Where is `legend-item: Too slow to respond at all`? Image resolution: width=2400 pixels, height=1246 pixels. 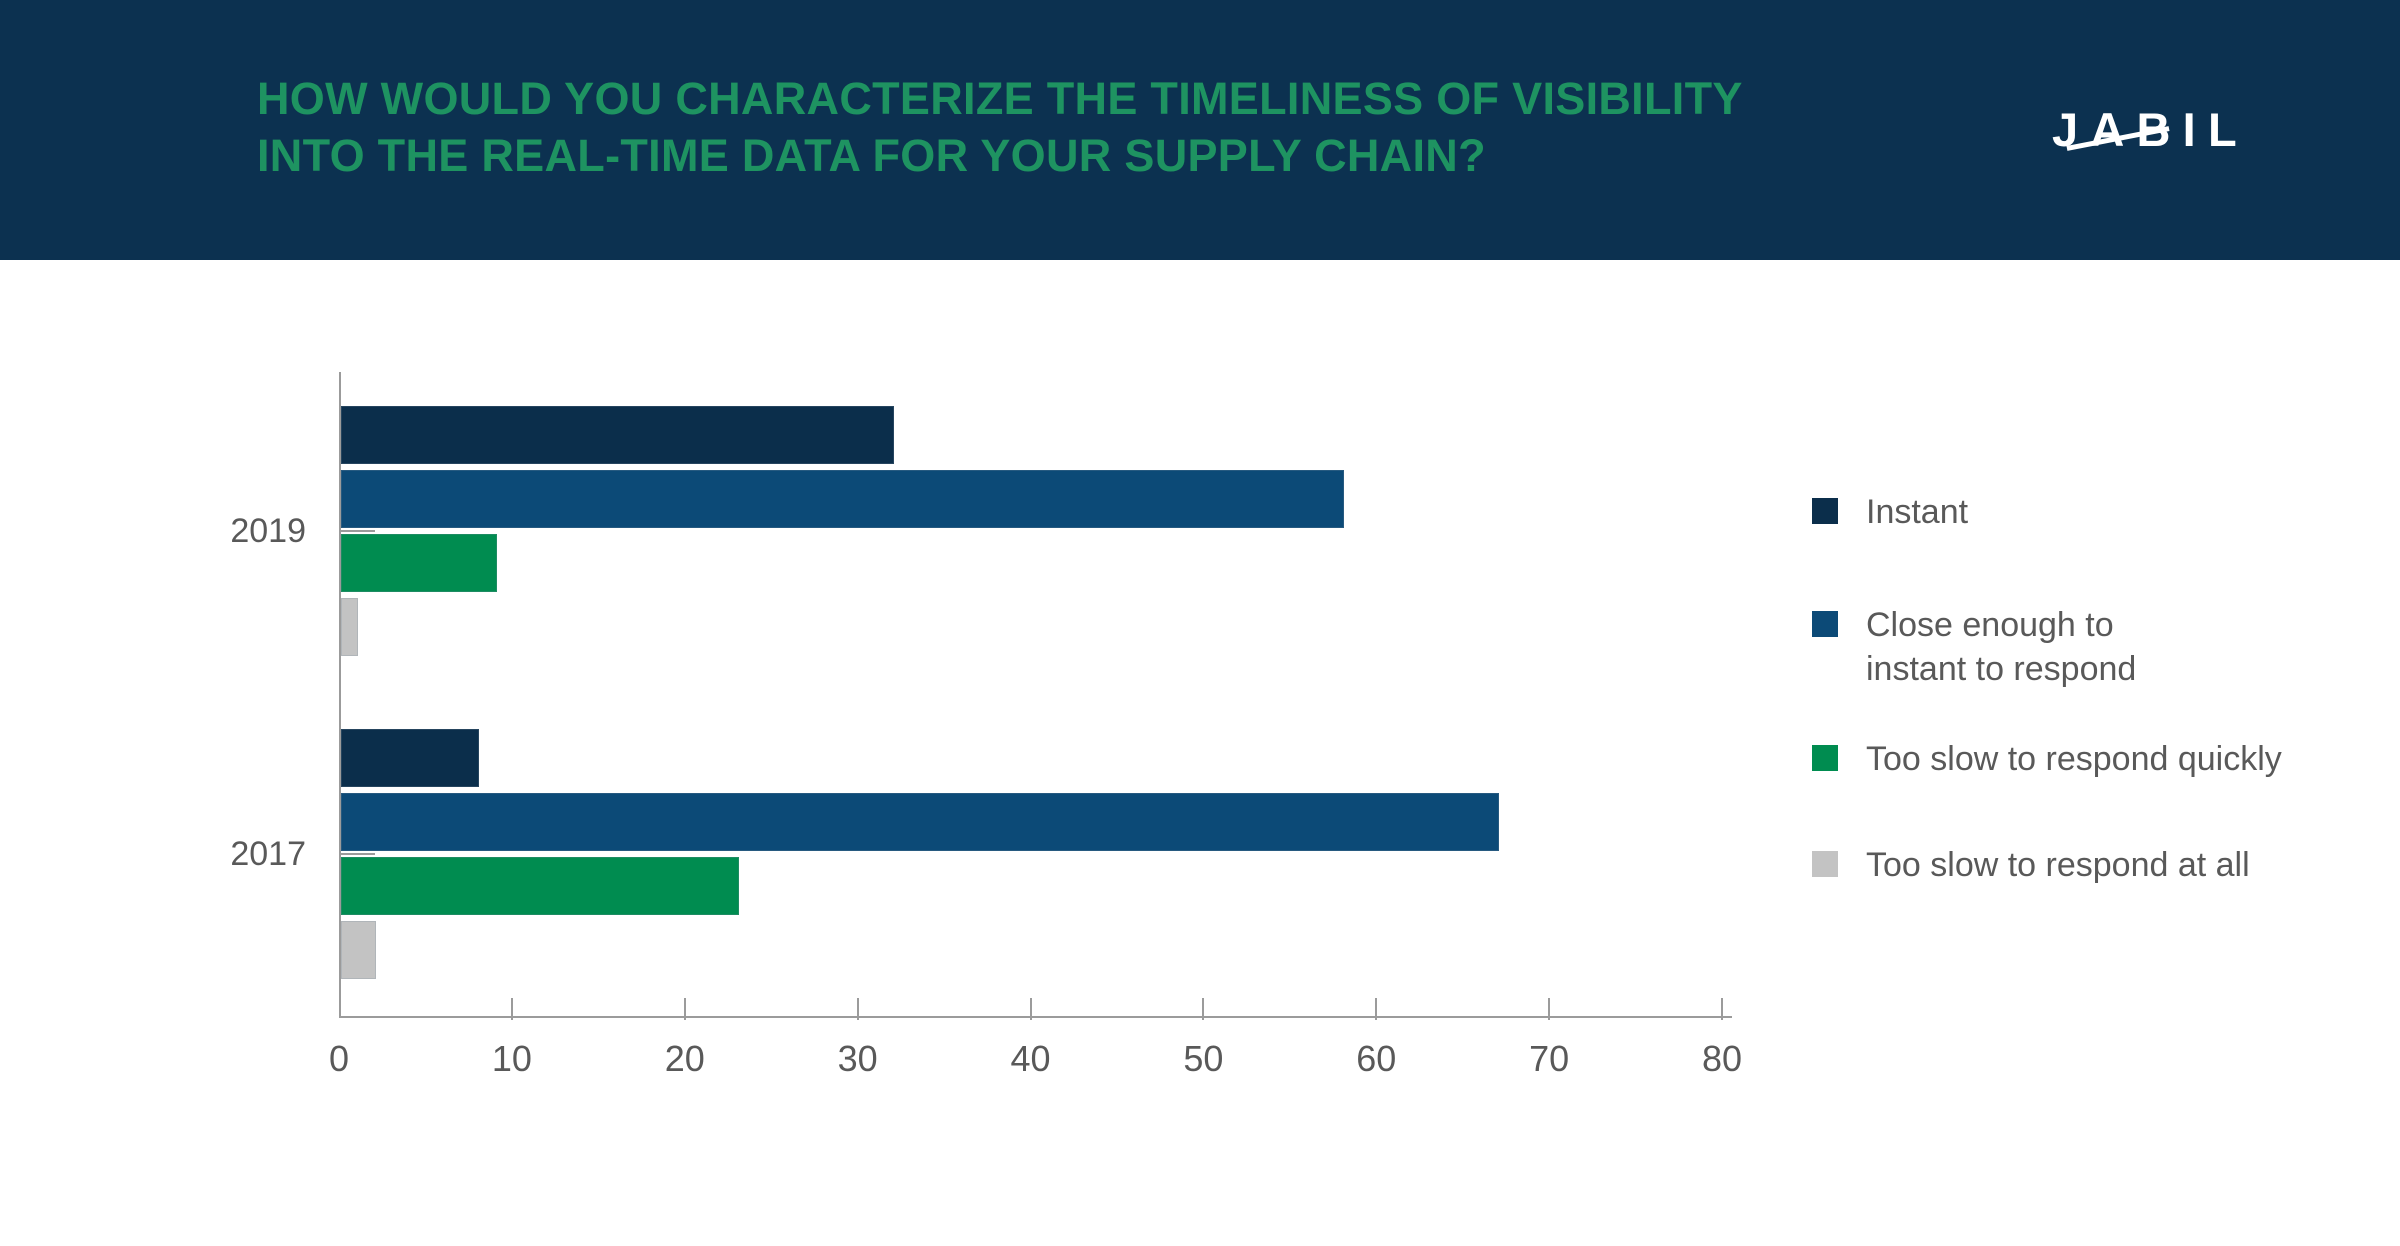 legend-item: Too slow to respond at all is located at coordinates (2031, 865).